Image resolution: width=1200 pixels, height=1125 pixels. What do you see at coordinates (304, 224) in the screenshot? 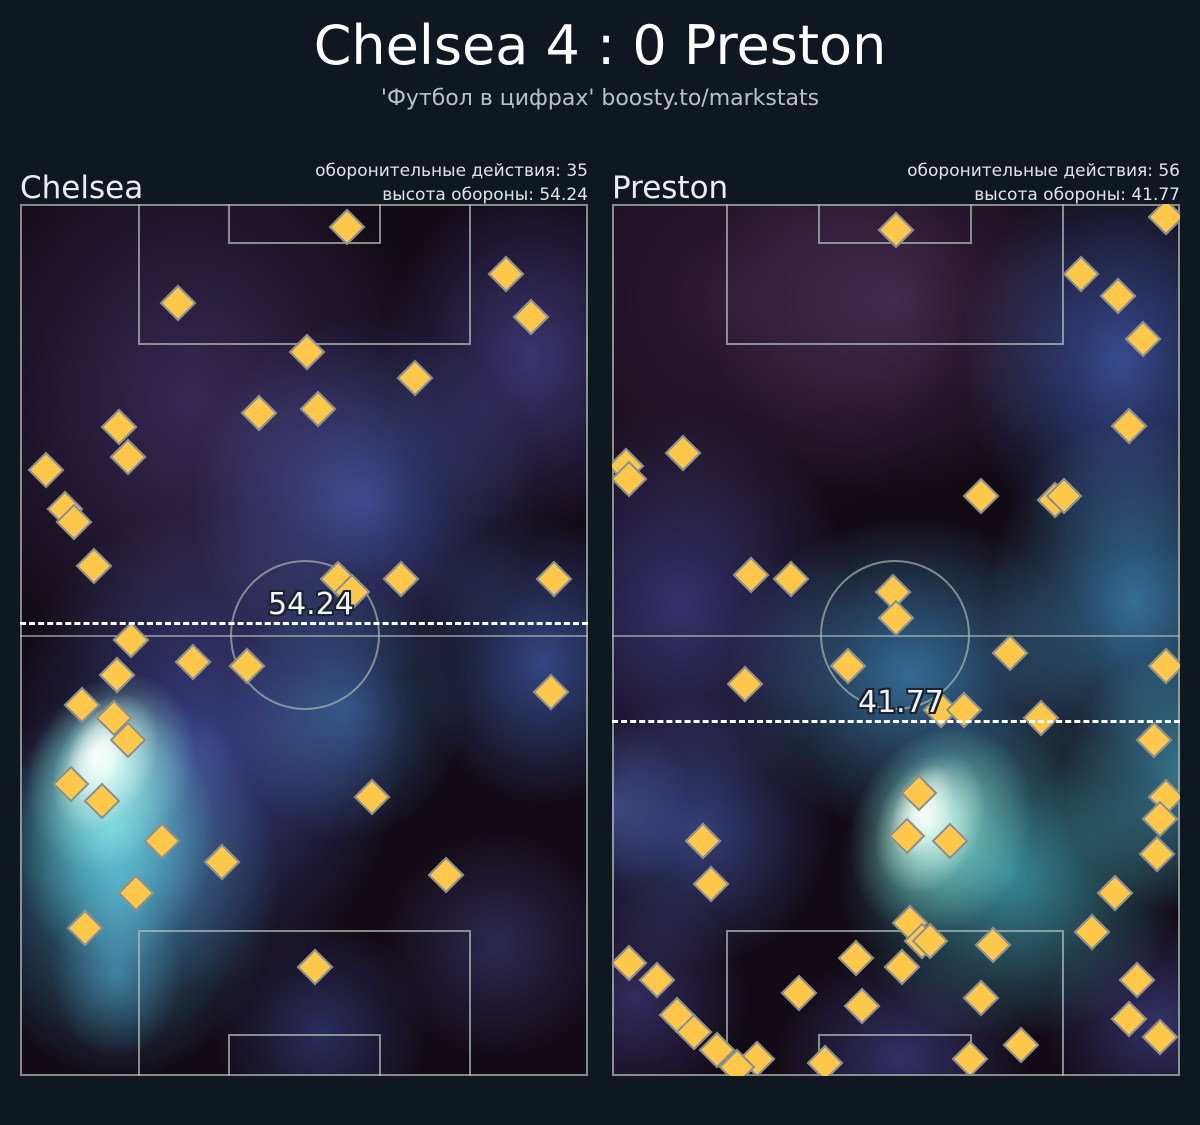
I see `goal-area-top` at bounding box center [304, 224].